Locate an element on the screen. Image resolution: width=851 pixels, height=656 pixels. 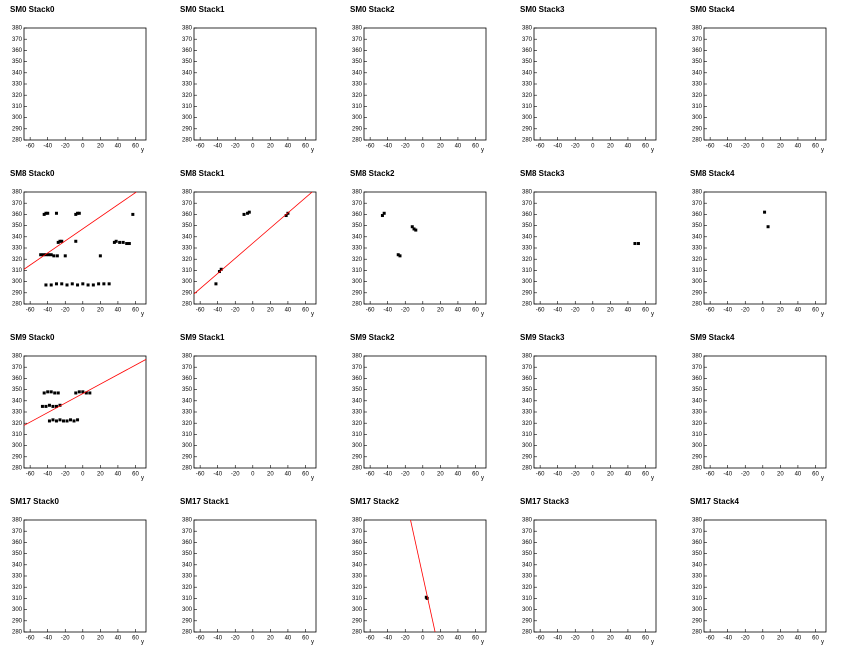
panel-title: SM0 Stack1 is located at coordinates (202, 9).